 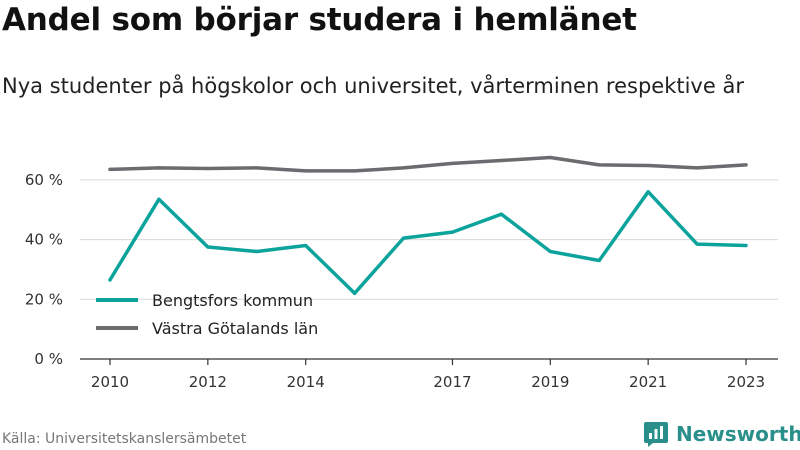 What do you see at coordinates (656, 434) in the screenshot?
I see `newsworthy-logo-icon` at bounding box center [656, 434].